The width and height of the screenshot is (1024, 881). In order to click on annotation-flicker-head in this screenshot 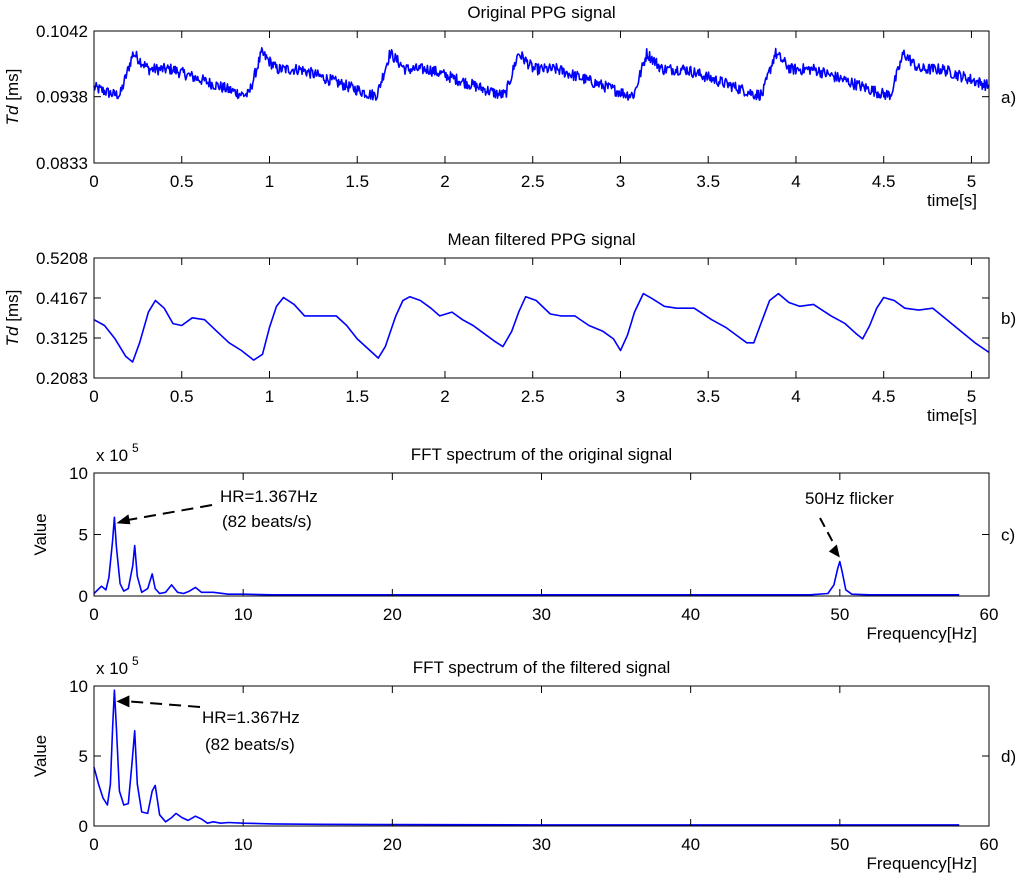, I will do `click(834, 551)`.